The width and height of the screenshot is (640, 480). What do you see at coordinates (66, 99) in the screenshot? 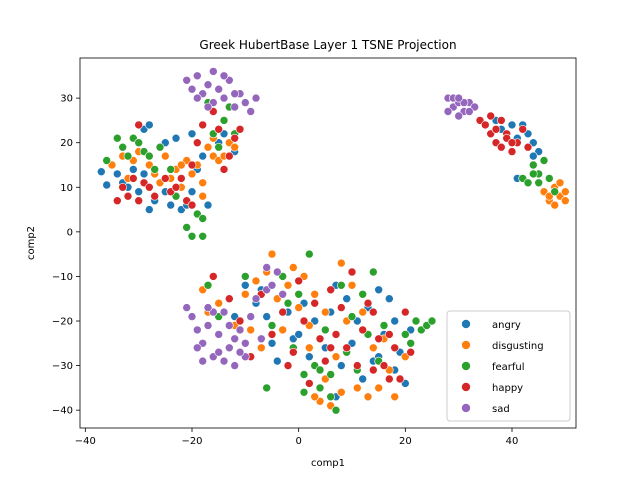
I see `y-tick-label: 30` at bounding box center [66, 99].